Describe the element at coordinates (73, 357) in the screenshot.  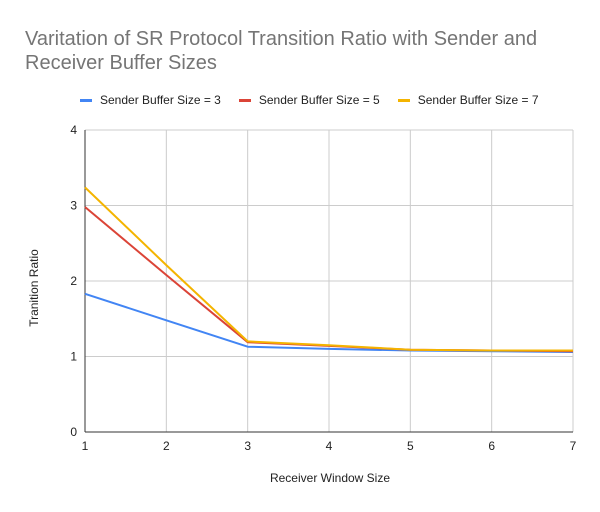
I see `y-tick-label: 1` at that location.